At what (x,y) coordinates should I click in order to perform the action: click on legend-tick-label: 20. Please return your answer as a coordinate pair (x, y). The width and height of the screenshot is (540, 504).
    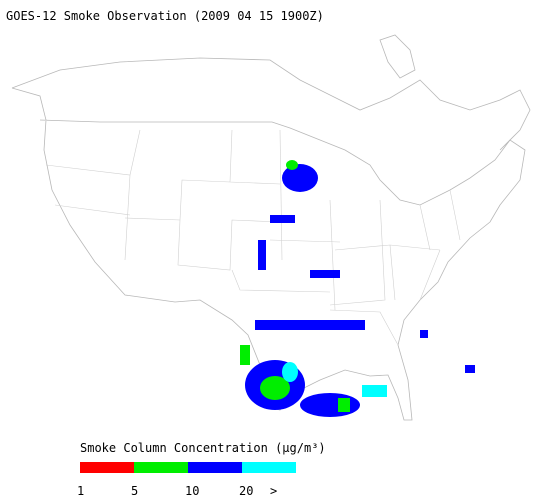
    Looking at the image, I should click on (246, 491).